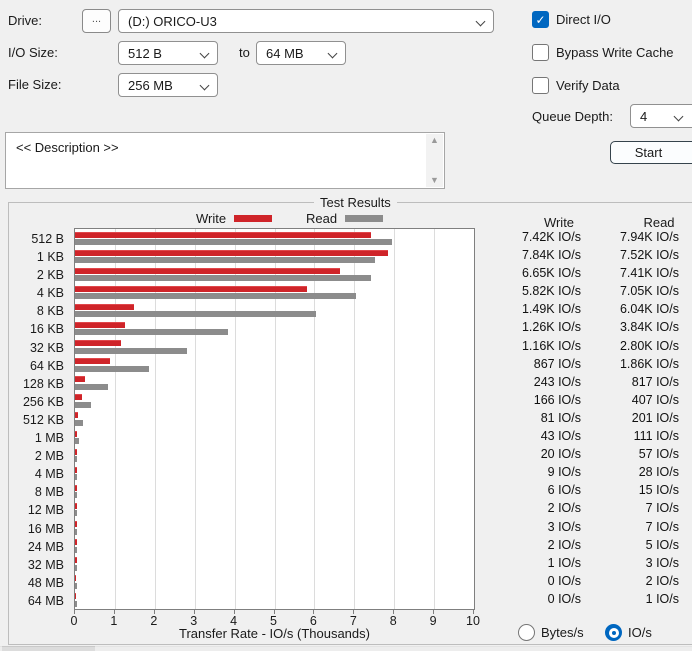 This screenshot has width=692, height=651. I want to click on write-value: 1 IO/s, so click(564, 562).